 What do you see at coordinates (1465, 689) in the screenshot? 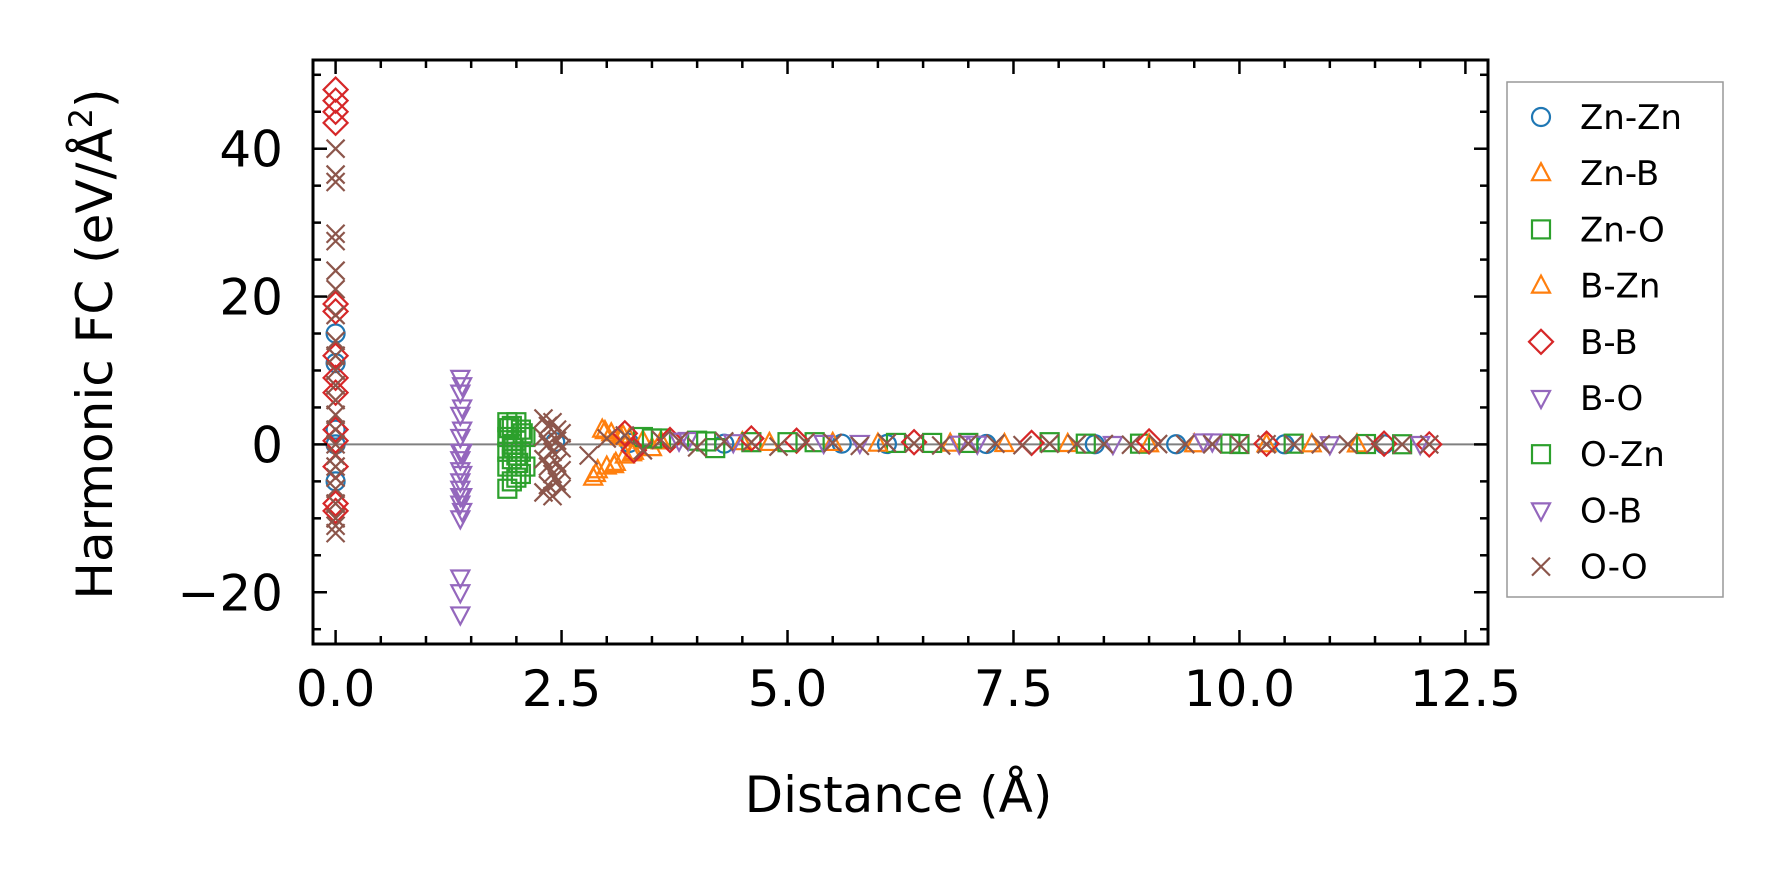
I see `x-tick-label: 12.5` at bounding box center [1465, 689].